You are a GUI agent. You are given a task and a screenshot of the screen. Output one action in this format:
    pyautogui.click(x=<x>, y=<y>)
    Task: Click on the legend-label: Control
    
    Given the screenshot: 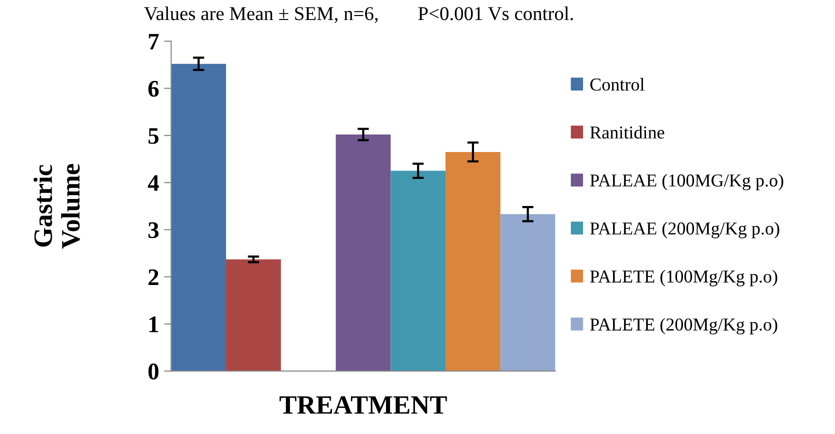 What is the action you would take?
    pyautogui.click(x=617, y=84)
    